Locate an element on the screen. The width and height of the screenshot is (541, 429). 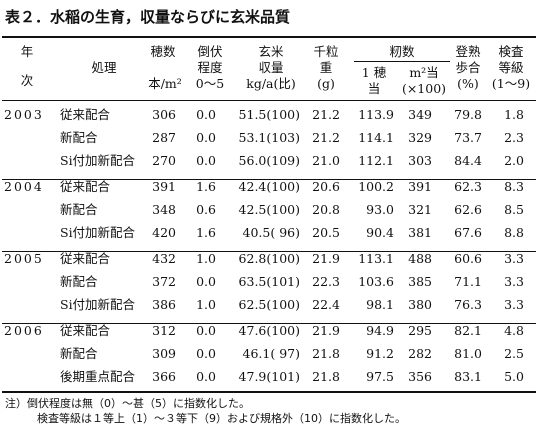
cell-yield: 53.1(103) is located at coordinates (269, 137).